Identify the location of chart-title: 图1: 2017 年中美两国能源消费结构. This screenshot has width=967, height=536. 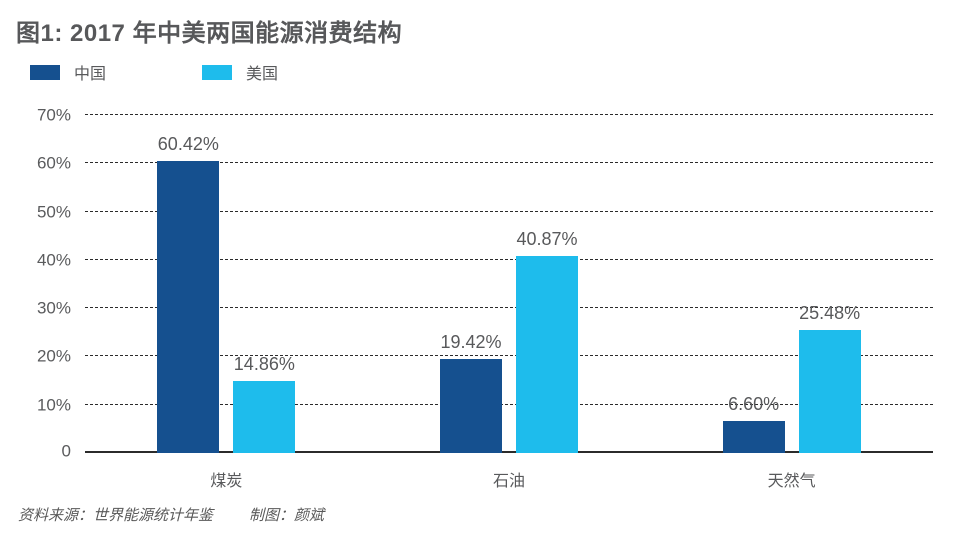
(209, 33).